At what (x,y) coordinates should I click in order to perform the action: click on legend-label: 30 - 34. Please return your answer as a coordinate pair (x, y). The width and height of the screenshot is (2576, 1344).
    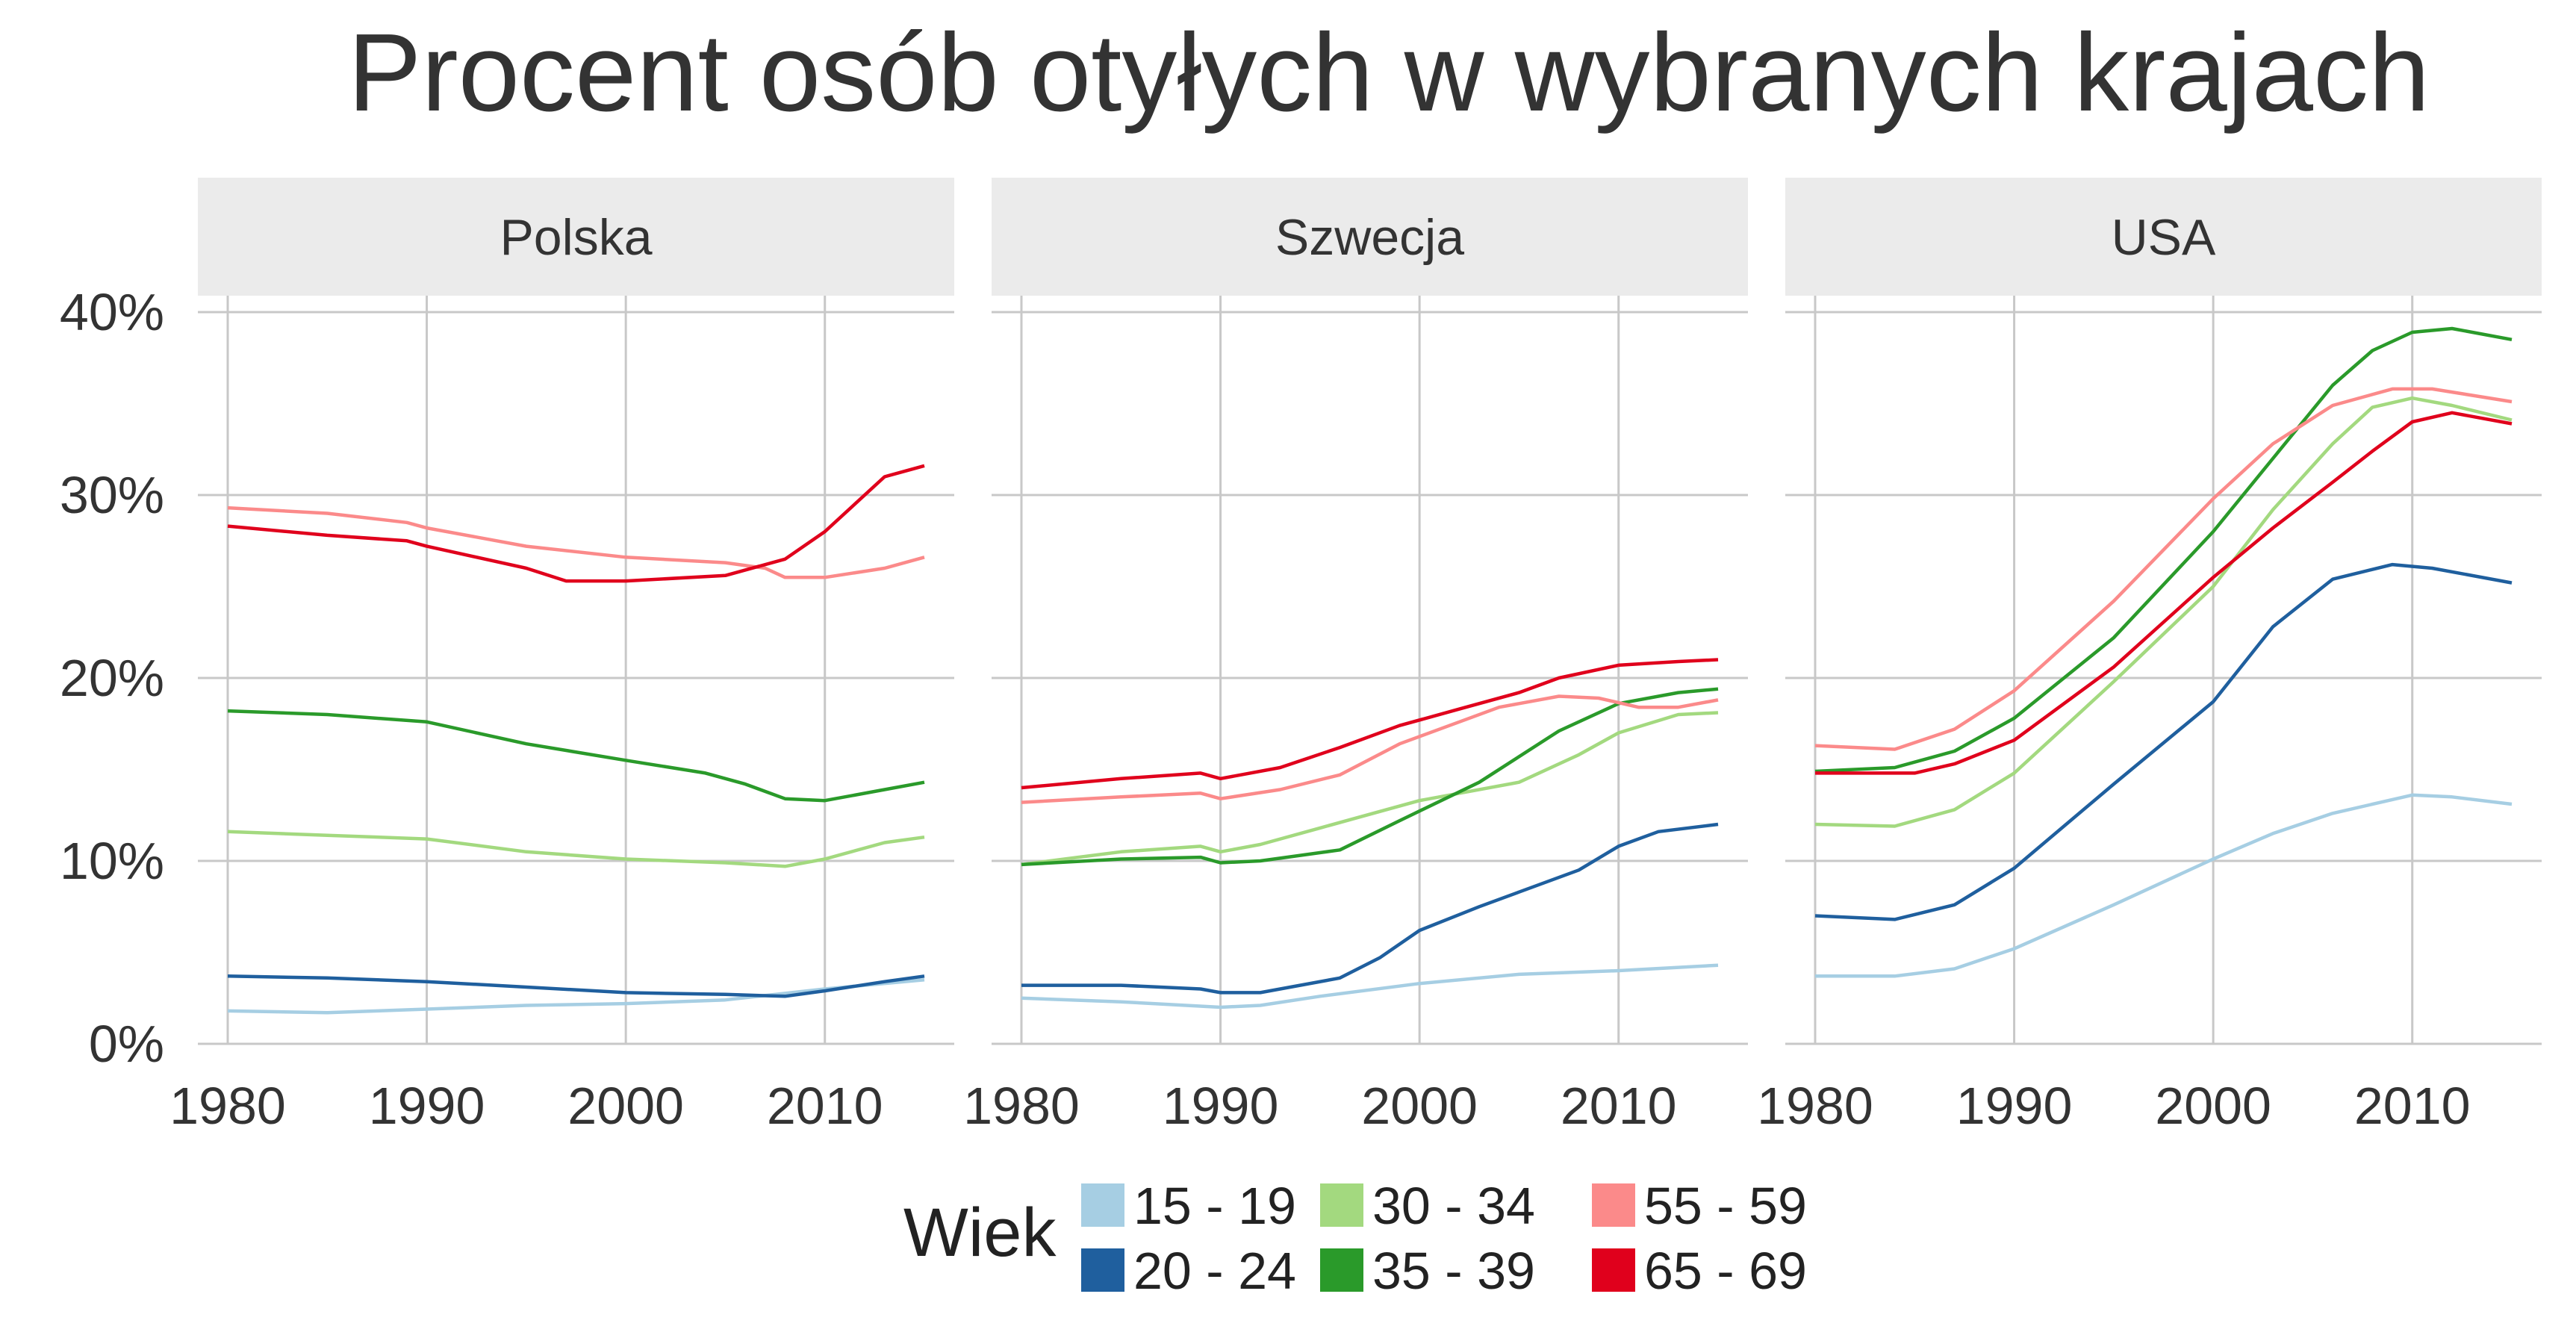
    Looking at the image, I should click on (1453, 1206).